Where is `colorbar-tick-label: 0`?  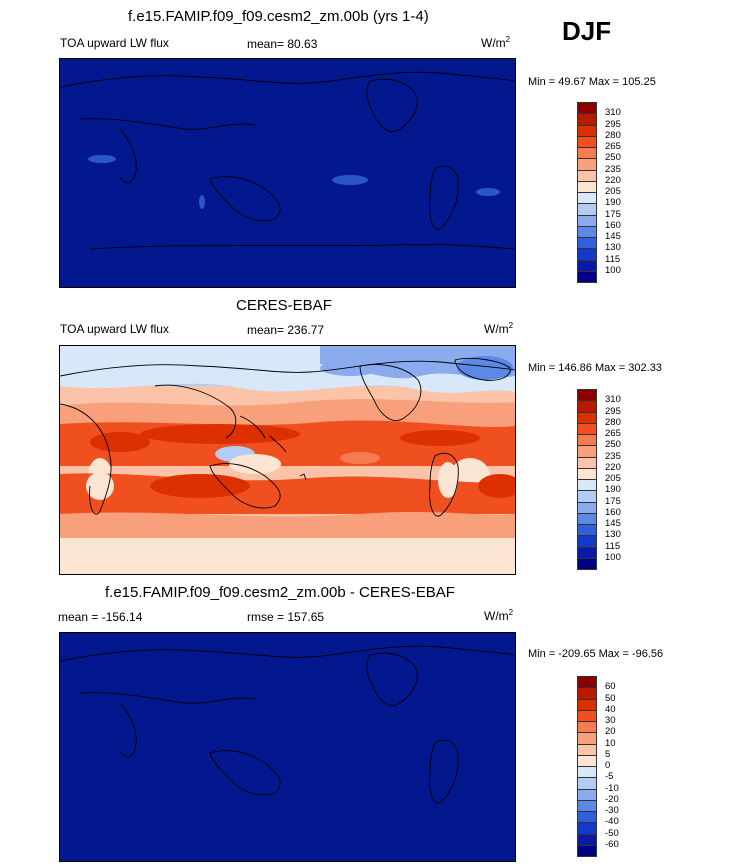 colorbar-tick-label: 0 is located at coordinates (608, 765).